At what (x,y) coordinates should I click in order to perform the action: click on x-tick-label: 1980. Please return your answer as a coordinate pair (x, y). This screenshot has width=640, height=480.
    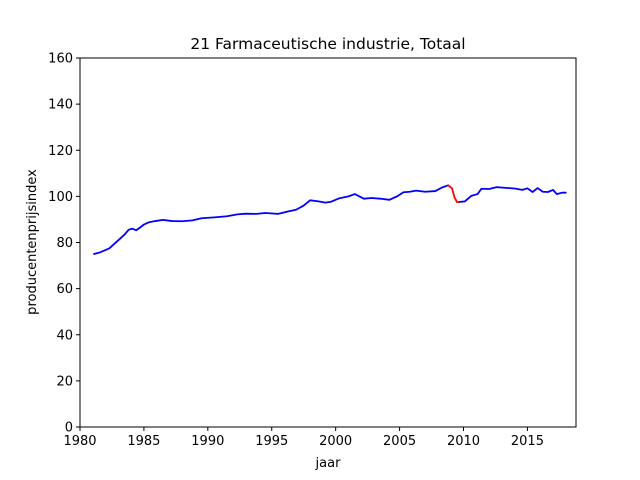
    Looking at the image, I should click on (79, 441).